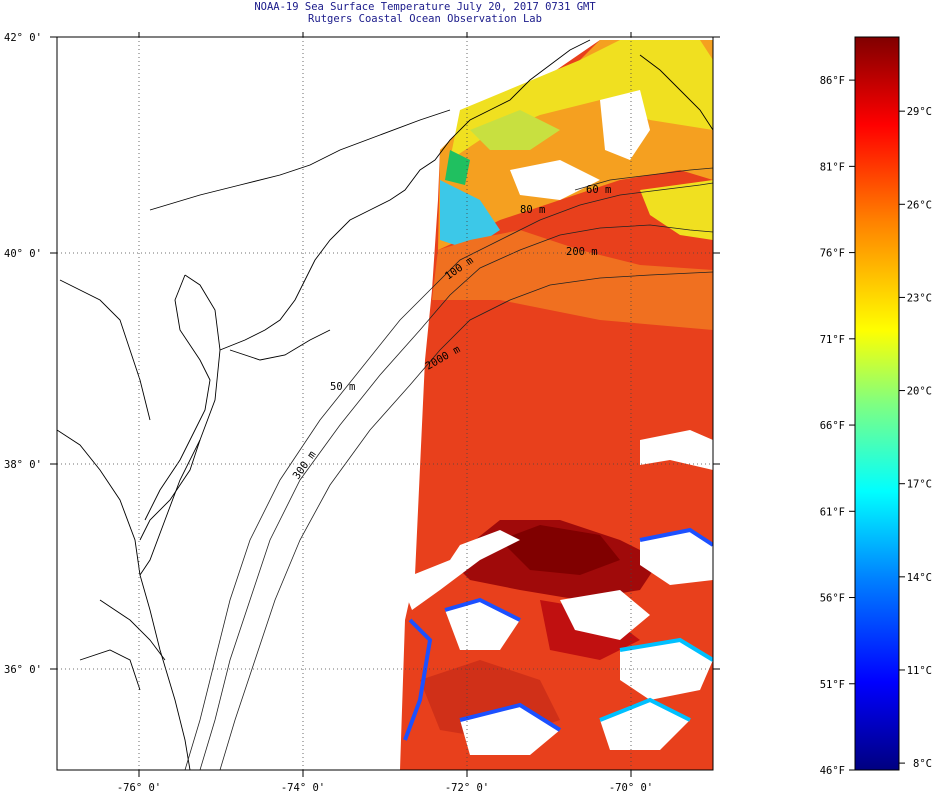 The height and width of the screenshot is (800, 936). Describe the element at coordinates (919, 578) in the screenshot. I see `colorbar-c-label: 14°C` at that location.